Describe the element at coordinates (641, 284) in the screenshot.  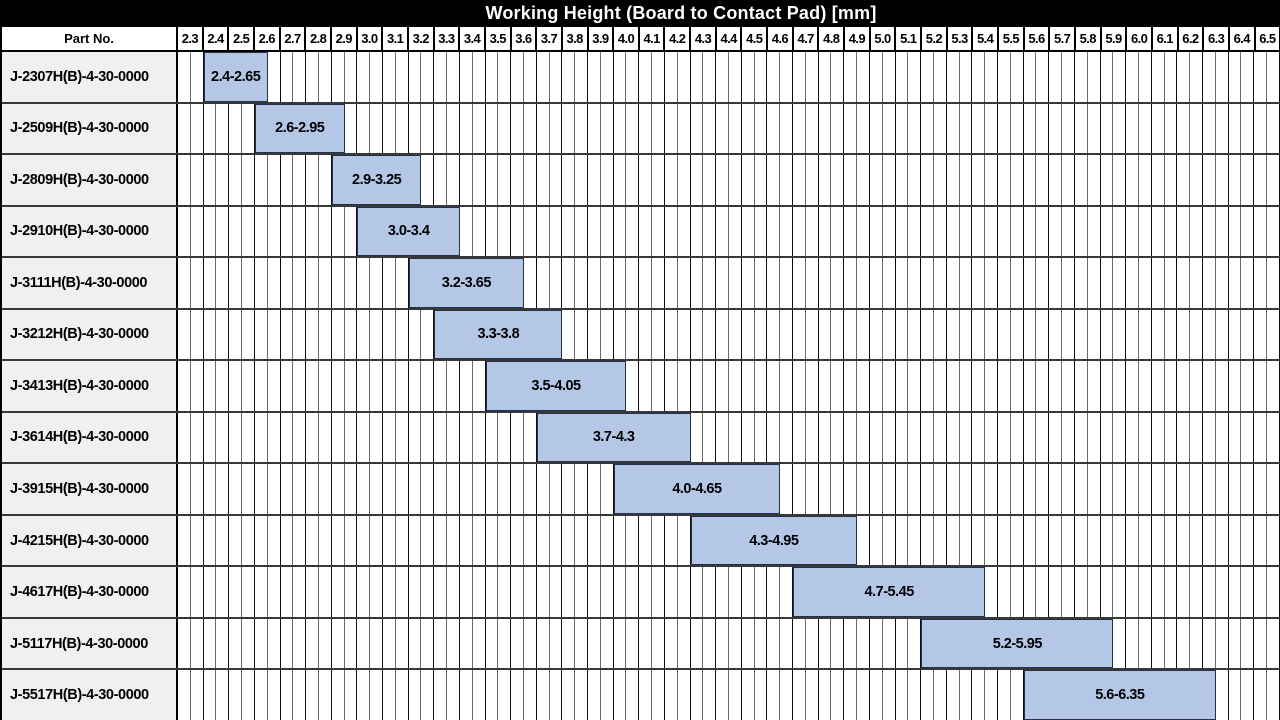
I see `table-row: J-3111H(B)-4-30-0000 3.2-3.65` at that location.